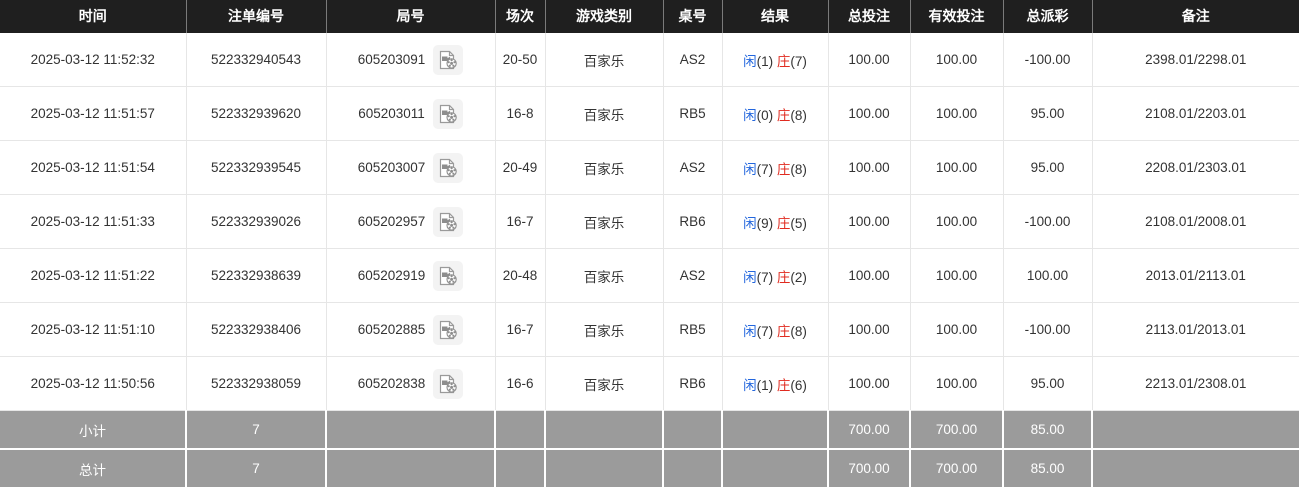 The image size is (1299, 492). Describe the element at coordinates (1048, 167) in the screenshot. I see `cell-total-payout: 95.00` at that location.